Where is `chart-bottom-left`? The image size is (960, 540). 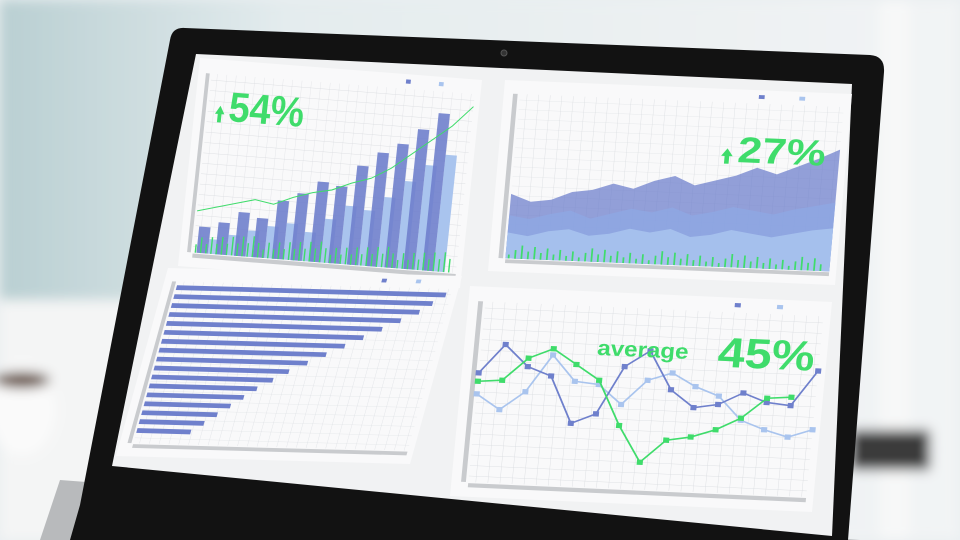
chart-bottom-left is located at coordinates (289, 366).